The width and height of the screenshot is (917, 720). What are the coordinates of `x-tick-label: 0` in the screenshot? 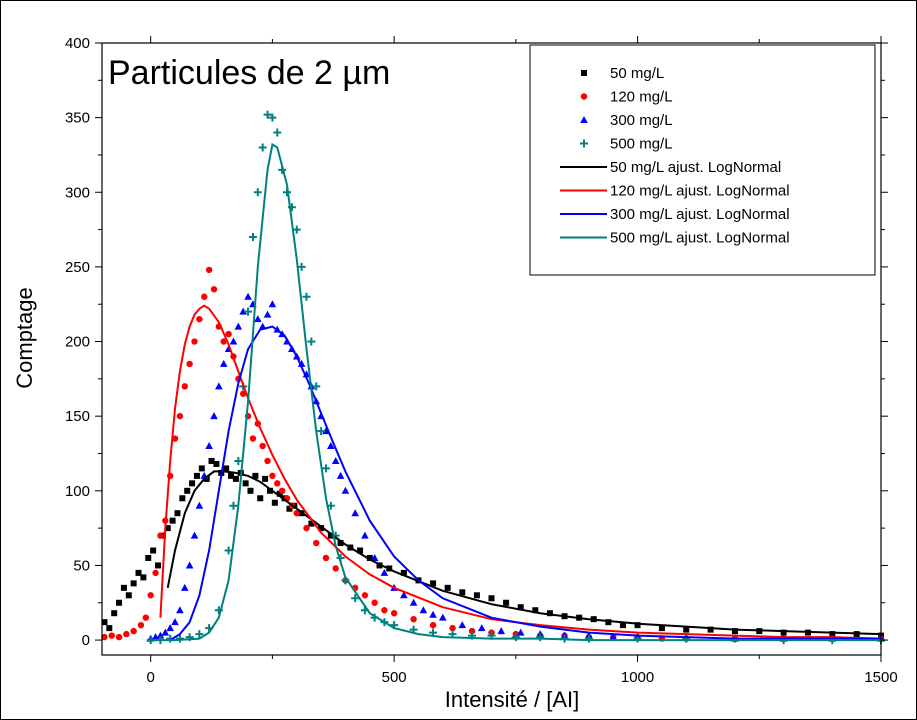 It's located at (151, 677).